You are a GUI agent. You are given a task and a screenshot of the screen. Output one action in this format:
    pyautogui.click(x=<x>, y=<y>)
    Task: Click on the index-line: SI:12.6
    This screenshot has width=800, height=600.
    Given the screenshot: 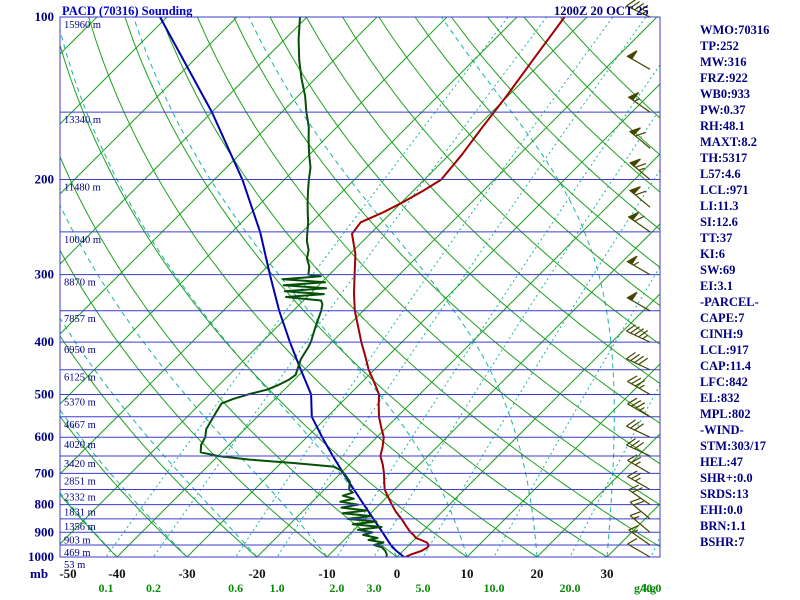 What is the action you would take?
    pyautogui.click(x=719, y=222)
    